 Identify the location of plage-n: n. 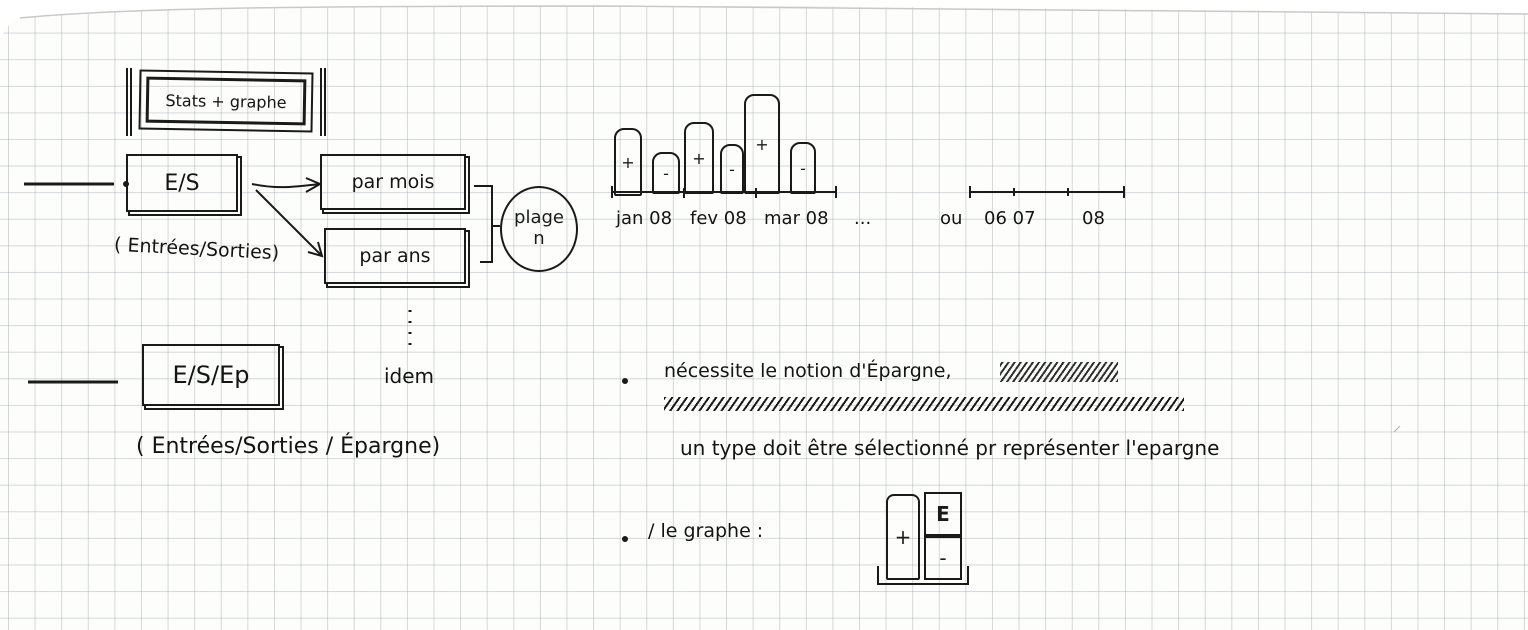
(539, 238).